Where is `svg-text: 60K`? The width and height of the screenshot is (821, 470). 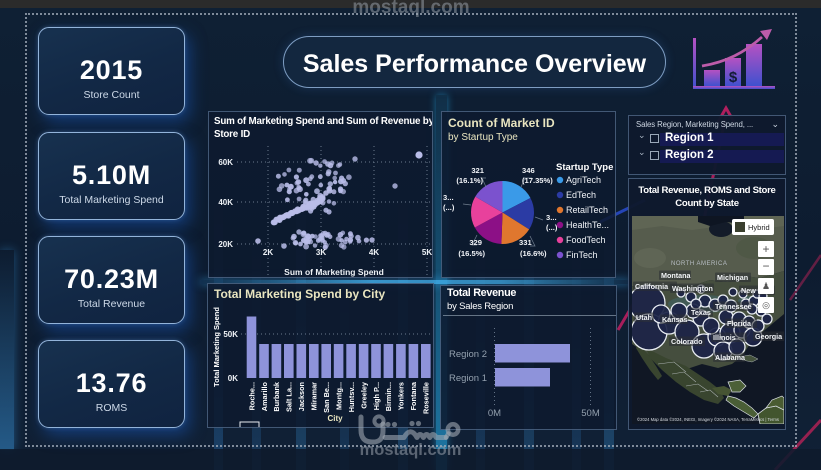
svg-text: 60K is located at coordinates (225, 162).